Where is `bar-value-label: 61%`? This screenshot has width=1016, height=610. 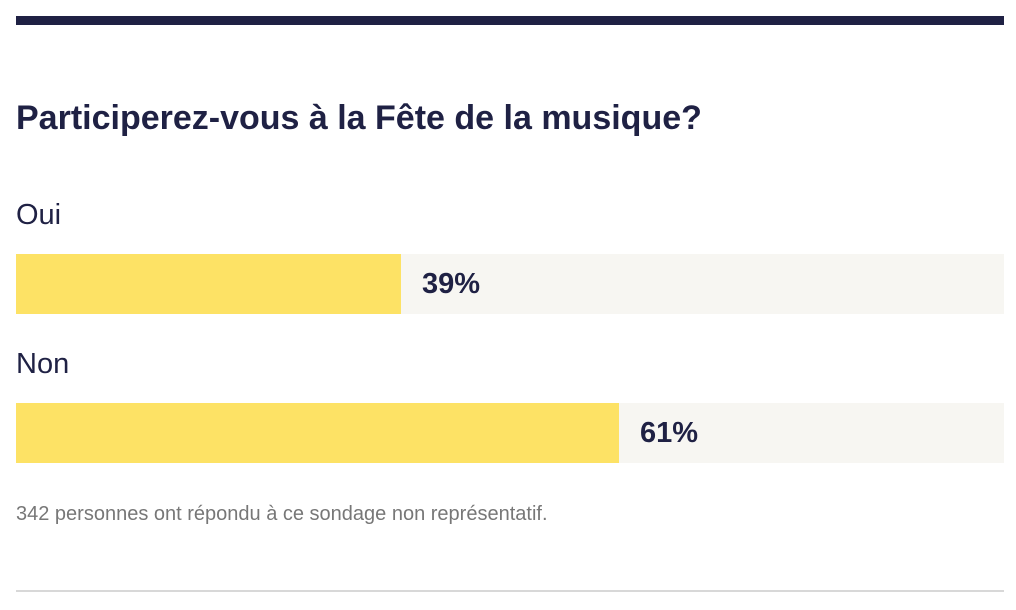 bar-value-label: 61% is located at coordinates (669, 433).